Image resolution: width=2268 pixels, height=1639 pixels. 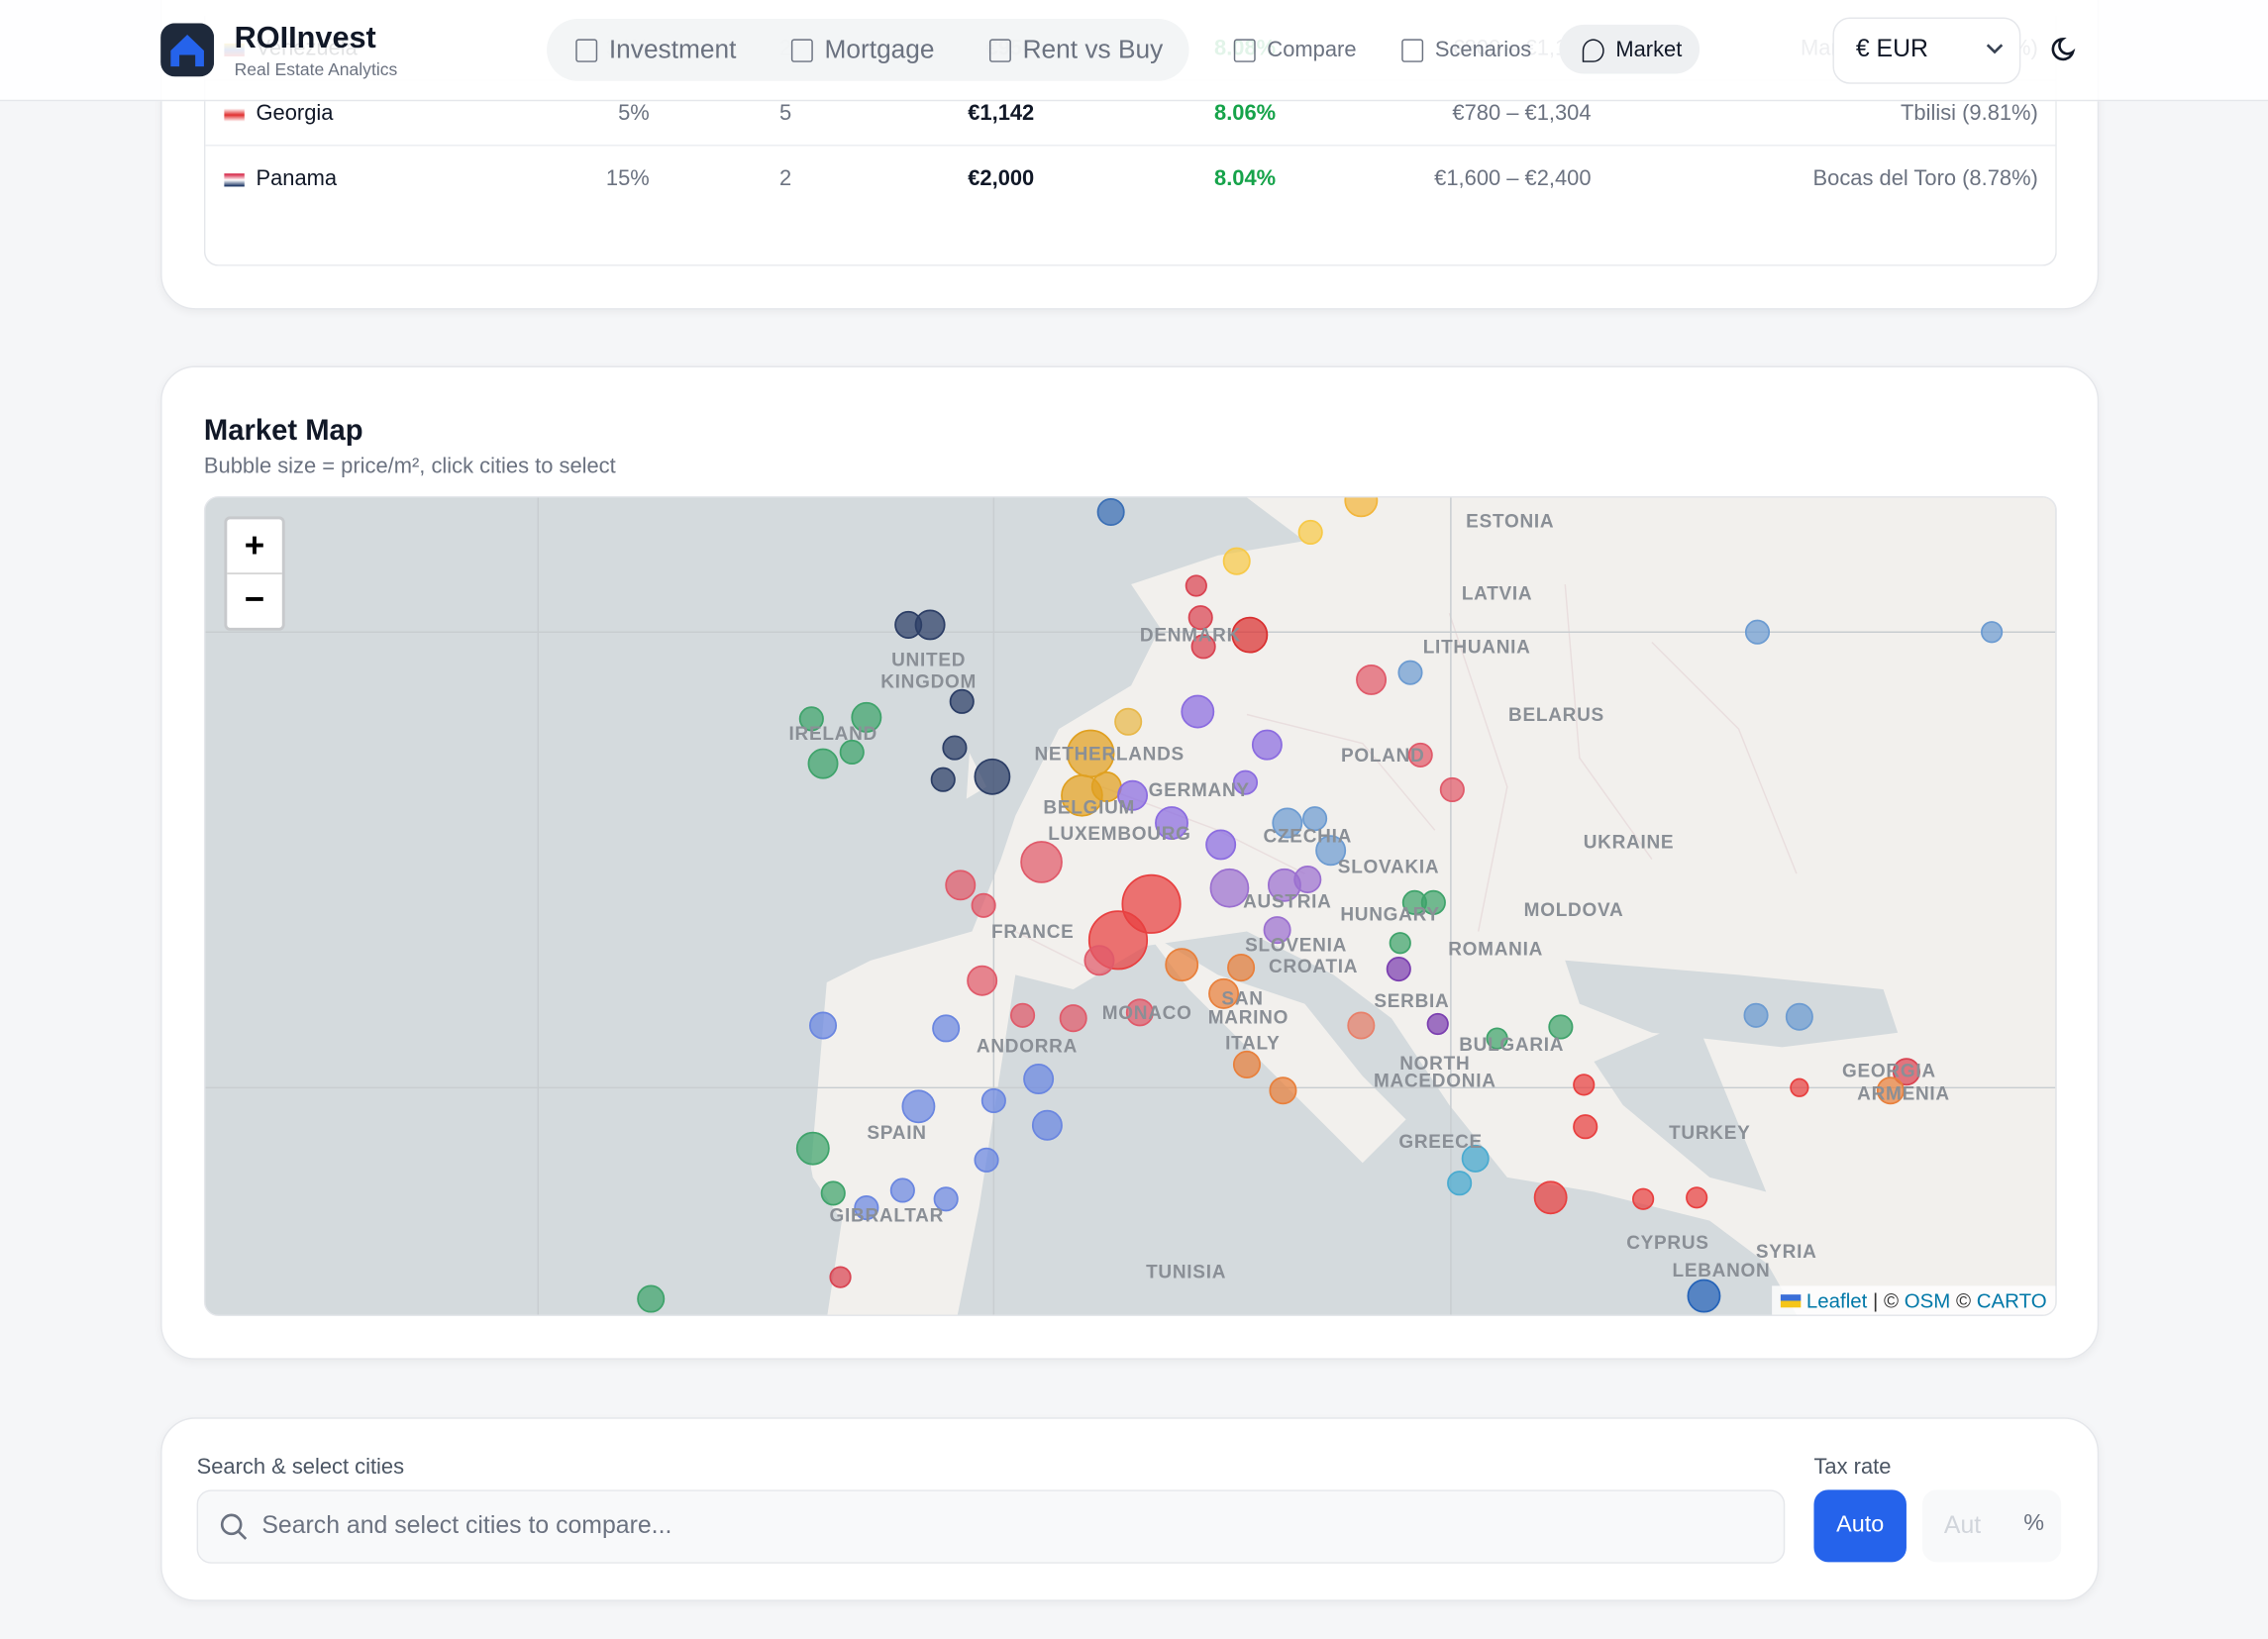 I want to click on zoom-out: −, so click(x=254, y=599).